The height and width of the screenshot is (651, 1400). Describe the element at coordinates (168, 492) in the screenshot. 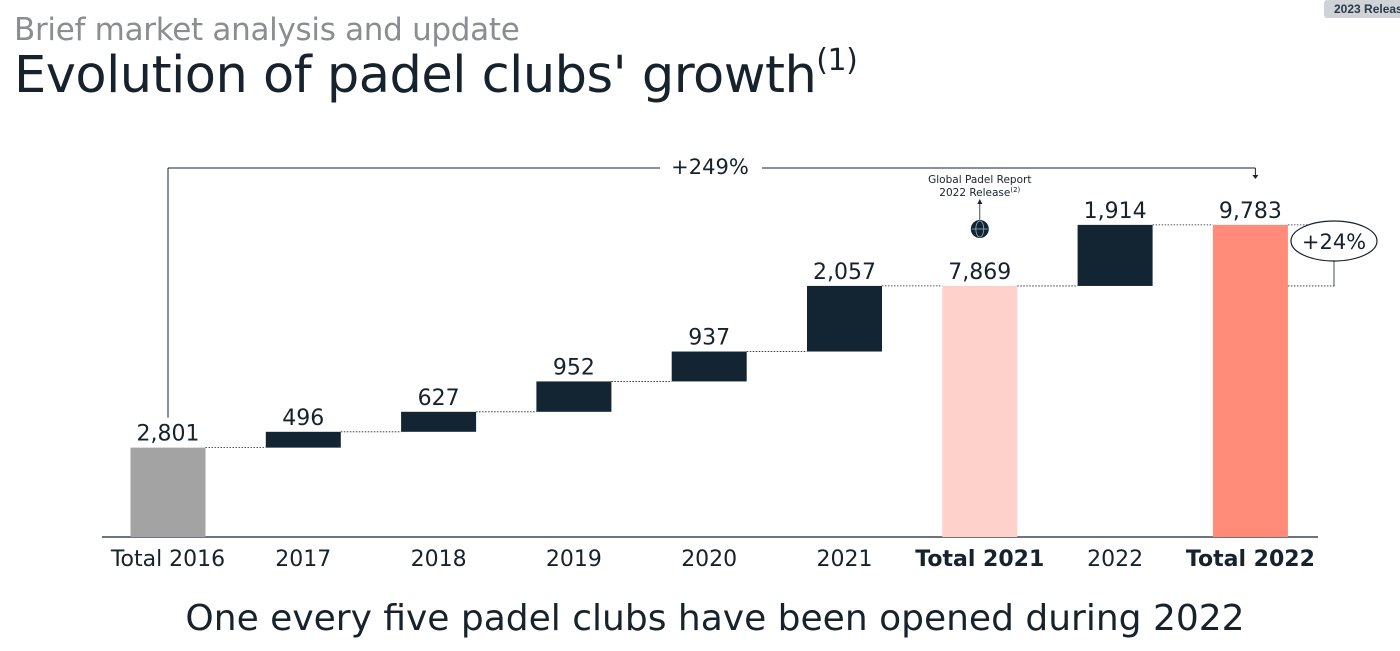

I see `bar-total-2016` at that location.